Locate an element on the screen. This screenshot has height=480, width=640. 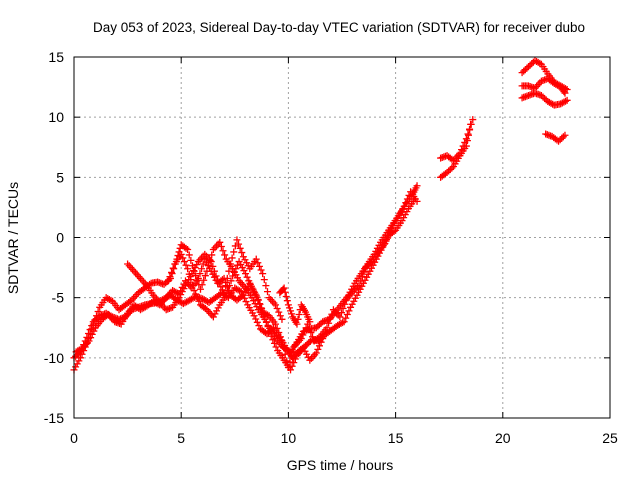
y-tick-label: 15 is located at coordinates (56, 57).